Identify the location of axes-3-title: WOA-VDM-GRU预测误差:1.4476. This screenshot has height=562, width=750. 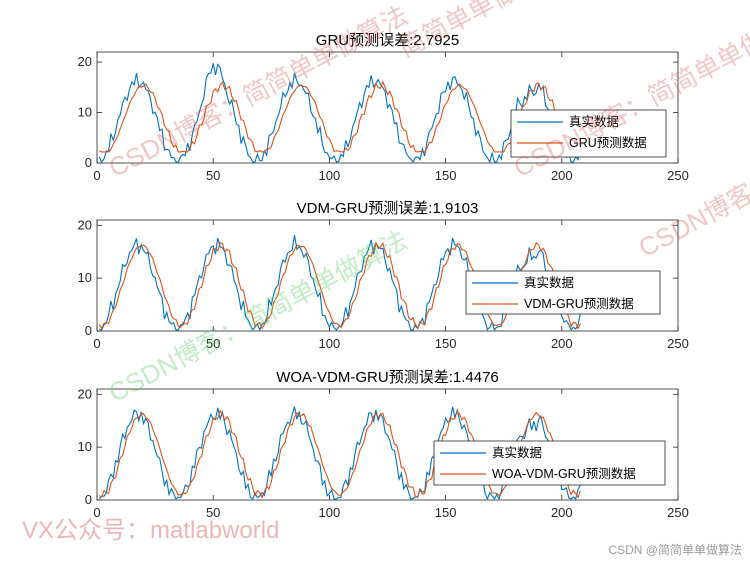
(387, 377).